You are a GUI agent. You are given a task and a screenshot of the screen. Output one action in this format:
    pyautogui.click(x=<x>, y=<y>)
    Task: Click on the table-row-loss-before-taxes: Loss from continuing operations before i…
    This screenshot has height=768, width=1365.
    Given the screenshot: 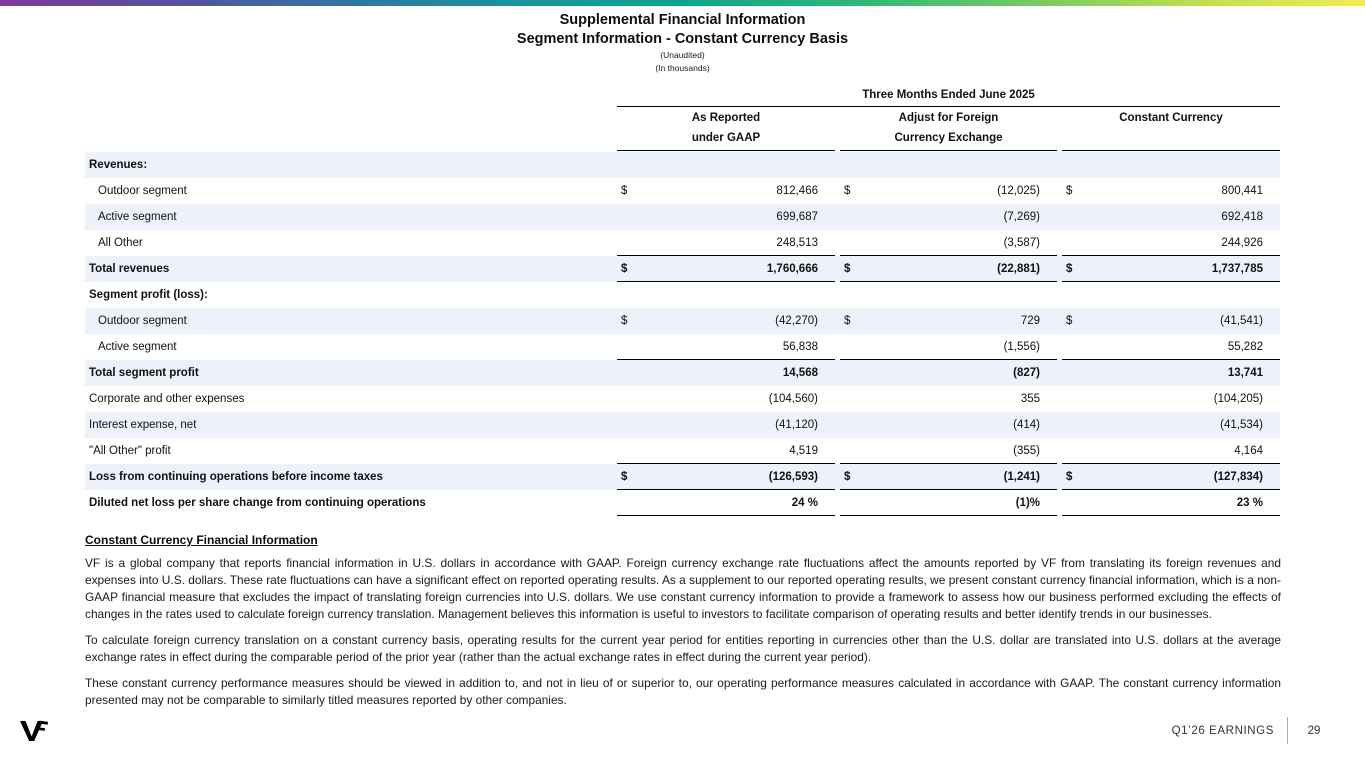 What is the action you would take?
    pyautogui.click(x=682, y=477)
    